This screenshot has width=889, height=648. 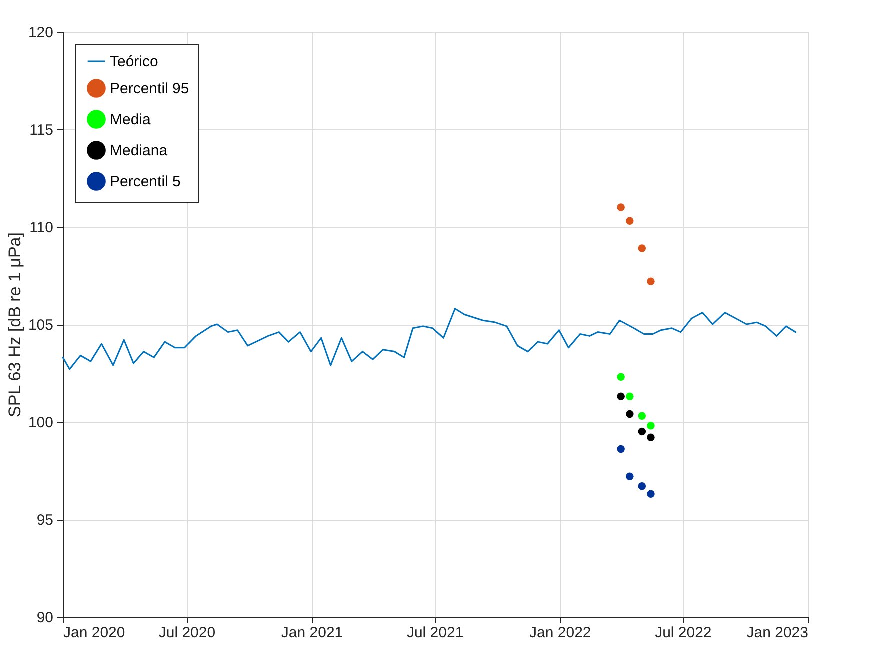 What do you see at coordinates (145, 182) in the screenshot?
I see `legend-label: Percentil 5` at bounding box center [145, 182].